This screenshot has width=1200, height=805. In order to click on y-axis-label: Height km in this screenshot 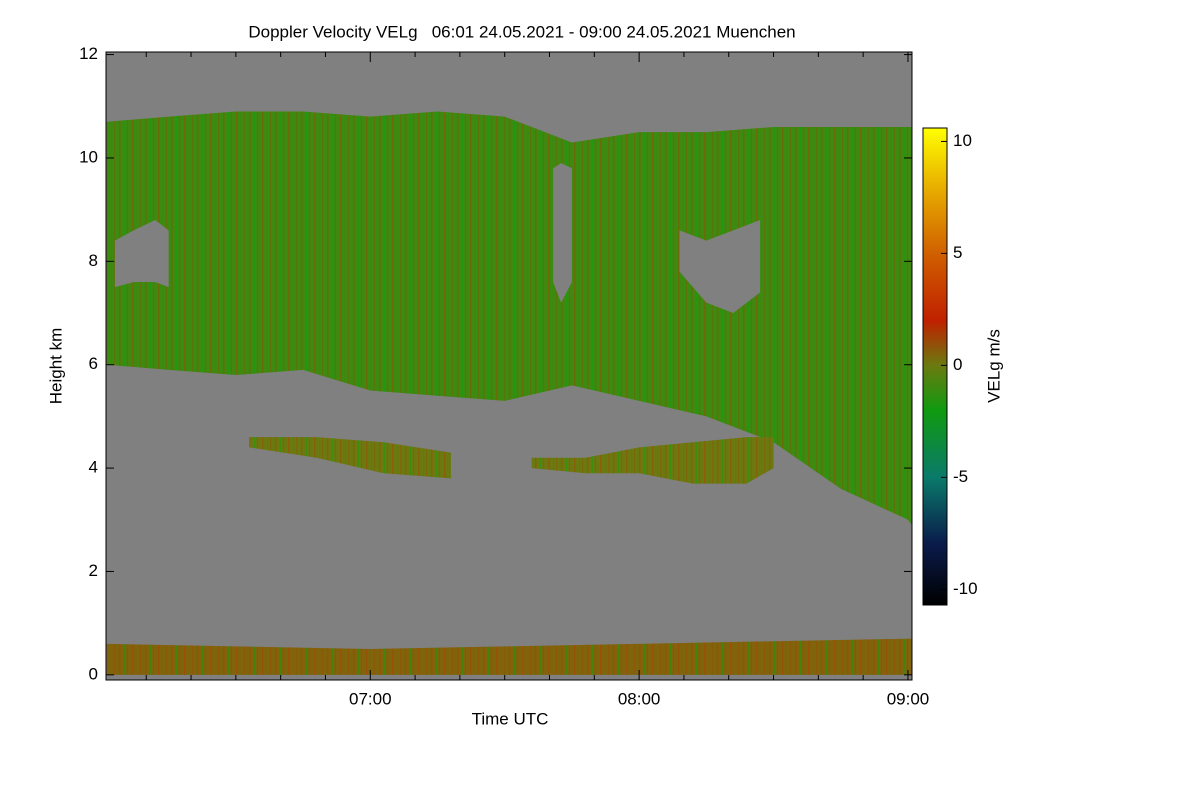, I will do `click(55, 366)`.